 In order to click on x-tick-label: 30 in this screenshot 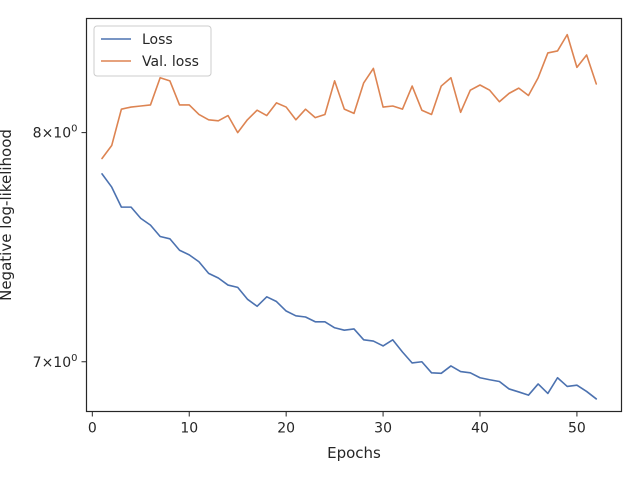, I will do `click(383, 429)`.